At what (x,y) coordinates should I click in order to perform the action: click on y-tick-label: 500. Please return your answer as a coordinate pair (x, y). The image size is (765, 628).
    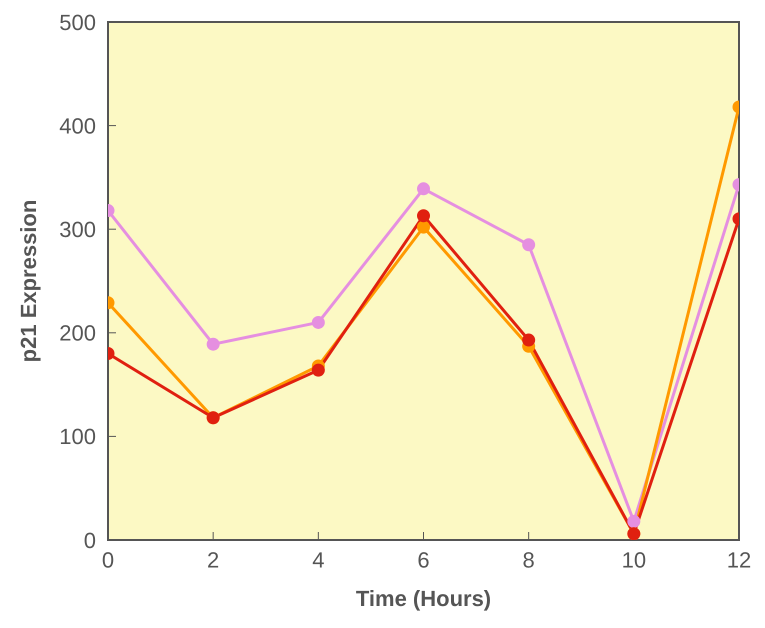
    Looking at the image, I should click on (77, 22).